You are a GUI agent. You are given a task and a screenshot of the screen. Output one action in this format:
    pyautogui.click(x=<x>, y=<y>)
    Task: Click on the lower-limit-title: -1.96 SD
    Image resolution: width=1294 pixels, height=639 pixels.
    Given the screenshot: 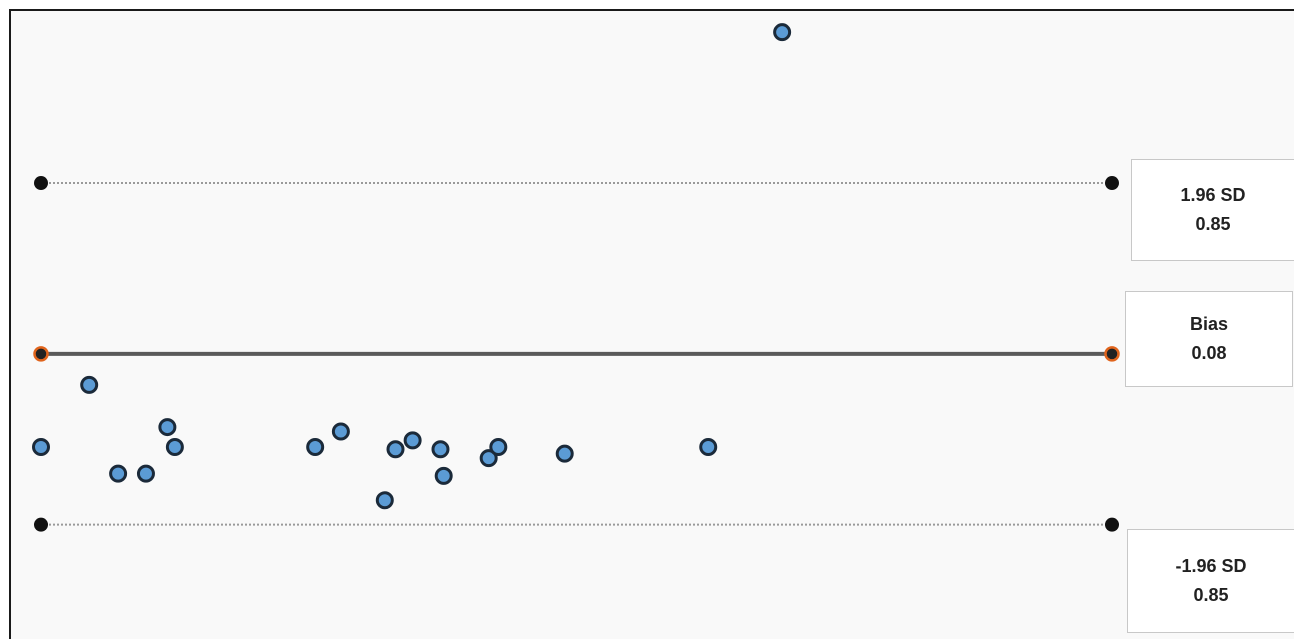 What is the action you would take?
    pyautogui.click(x=1211, y=566)
    